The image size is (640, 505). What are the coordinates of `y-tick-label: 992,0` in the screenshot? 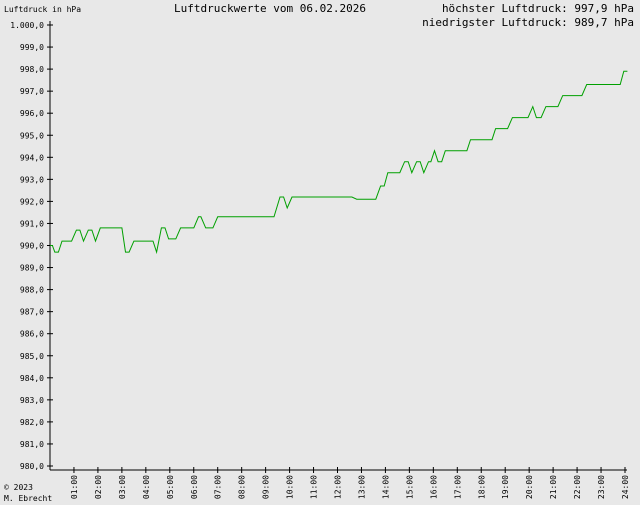 It's located at (32, 201).